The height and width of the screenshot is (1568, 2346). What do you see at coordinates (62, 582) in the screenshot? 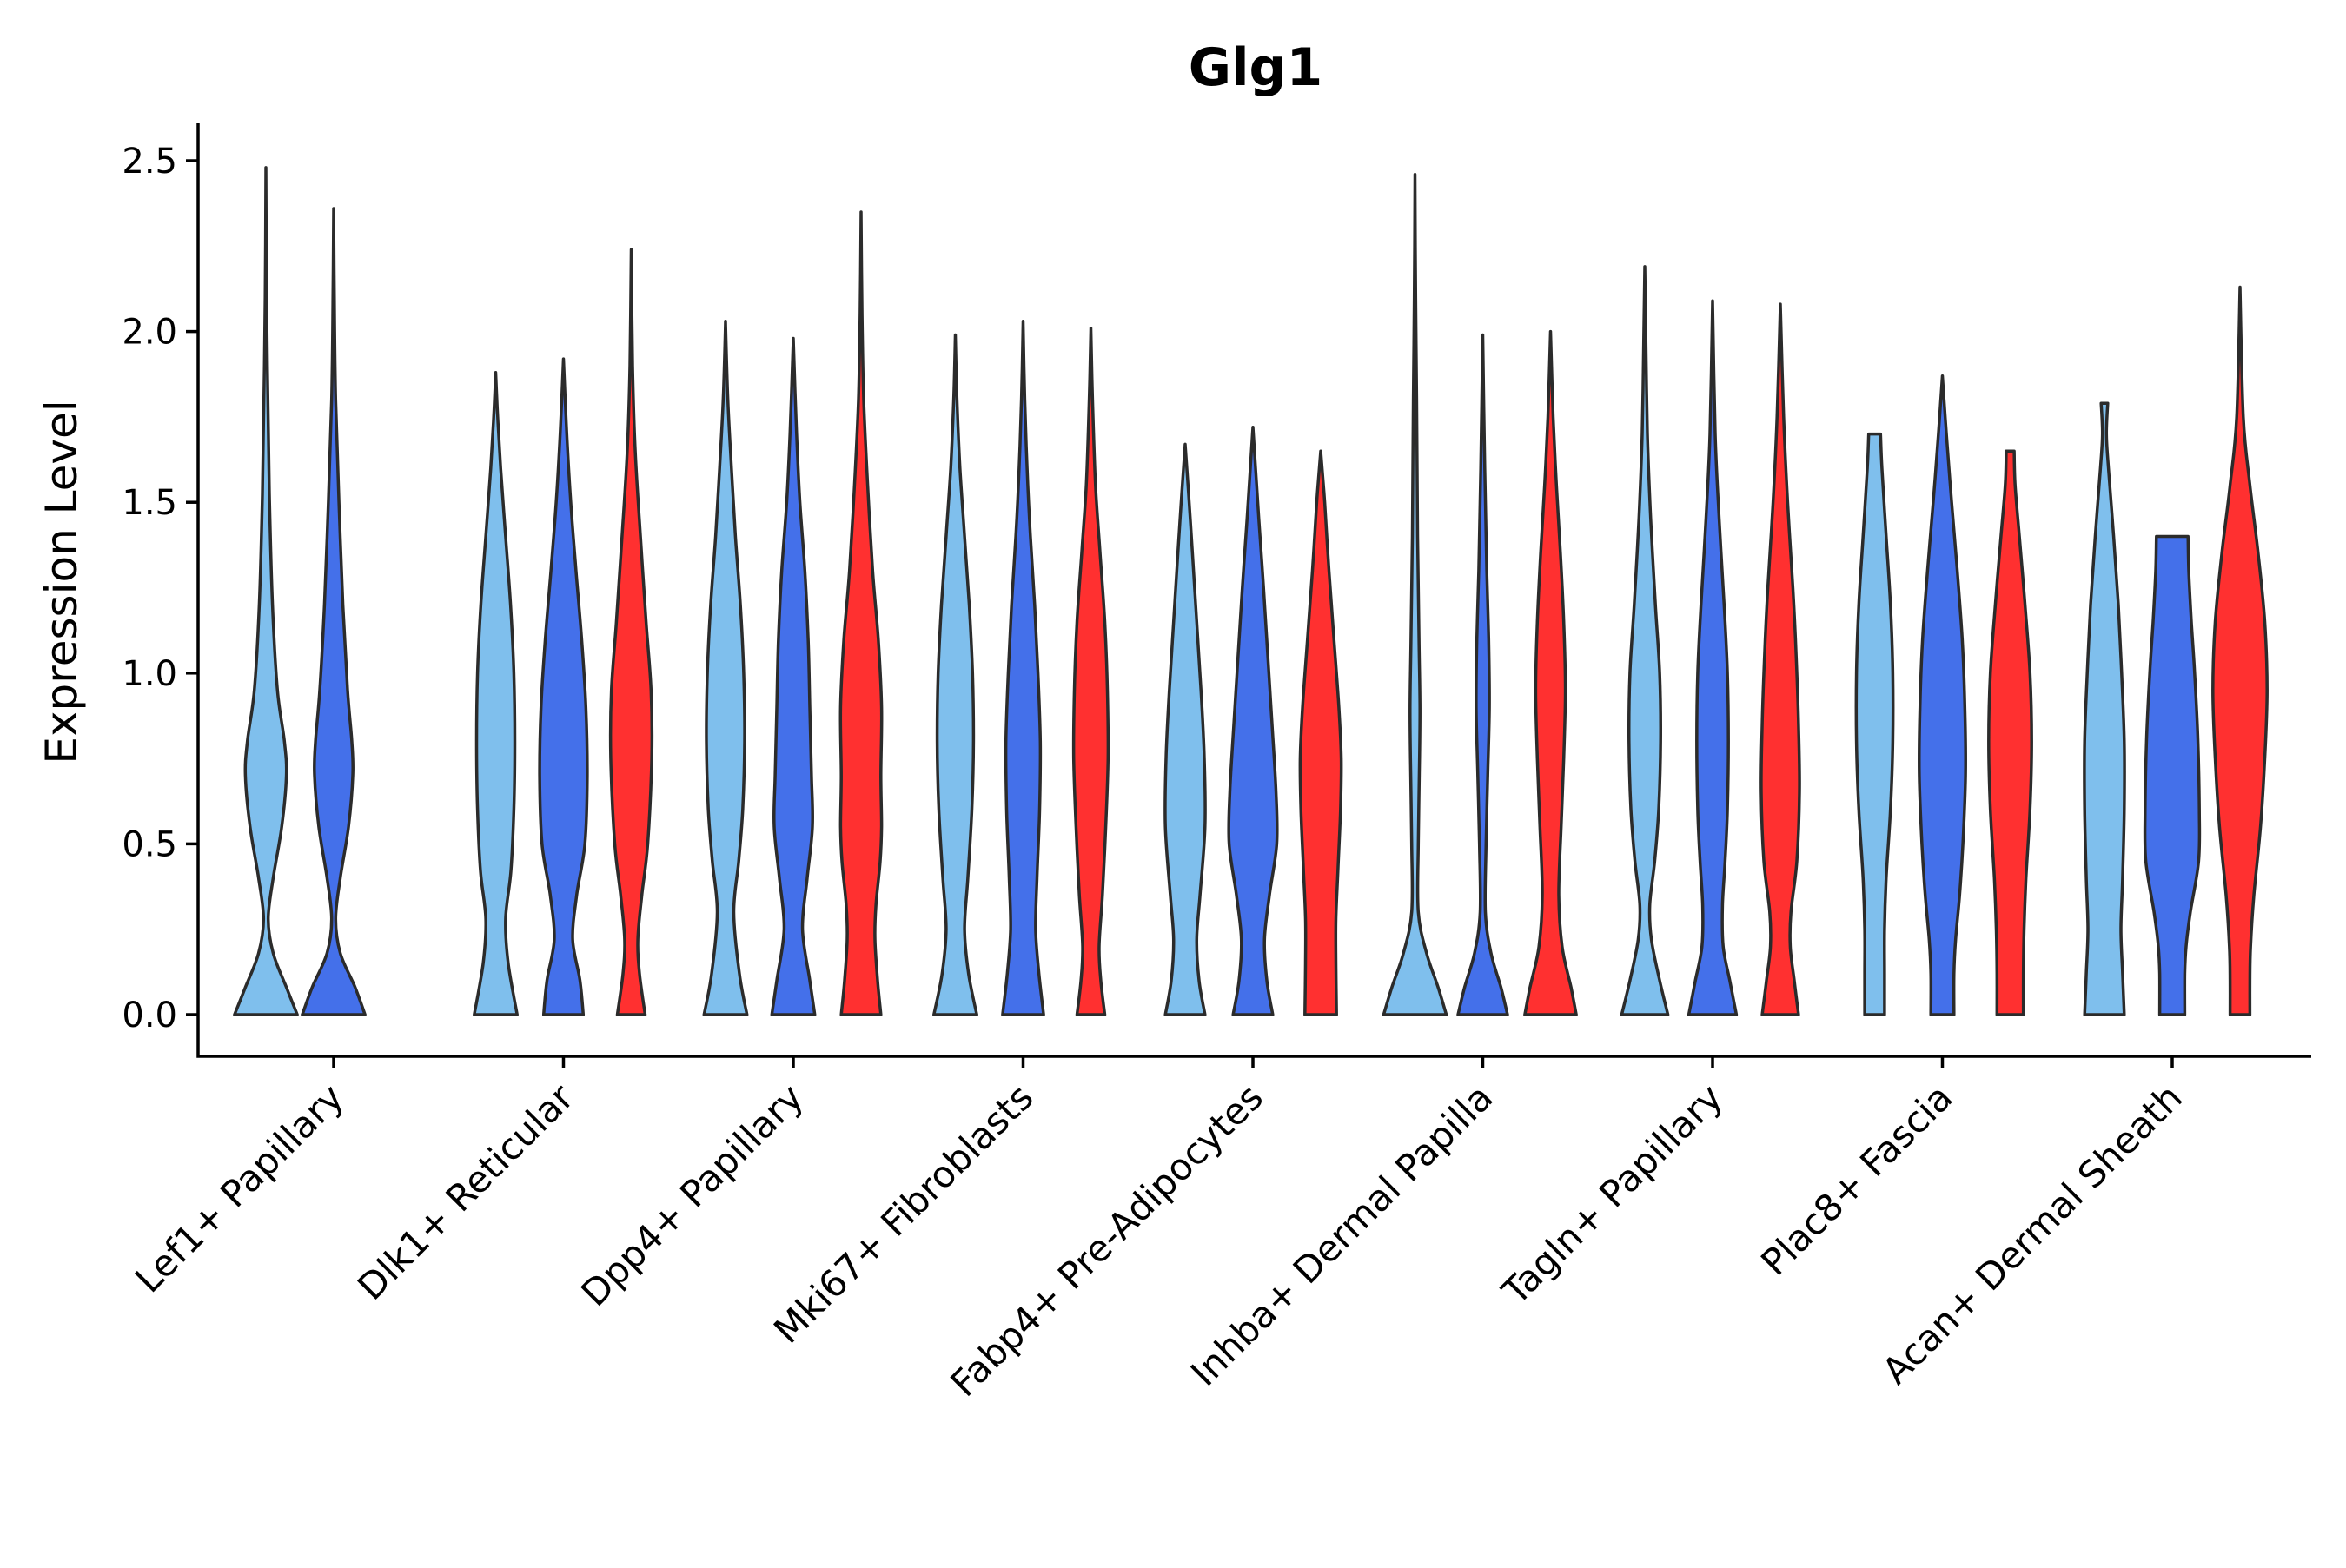
I see `y-axis-label: Expression Level` at bounding box center [62, 582].